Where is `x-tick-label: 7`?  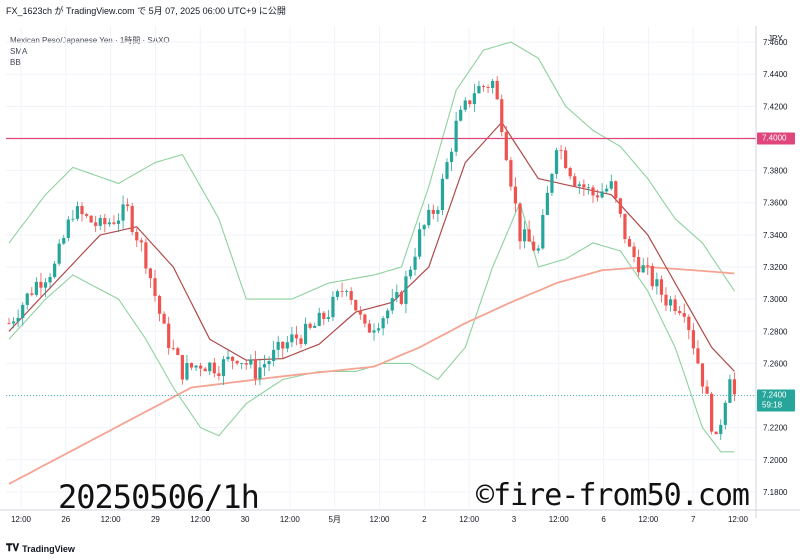 x-tick-label: 7 is located at coordinates (693, 519).